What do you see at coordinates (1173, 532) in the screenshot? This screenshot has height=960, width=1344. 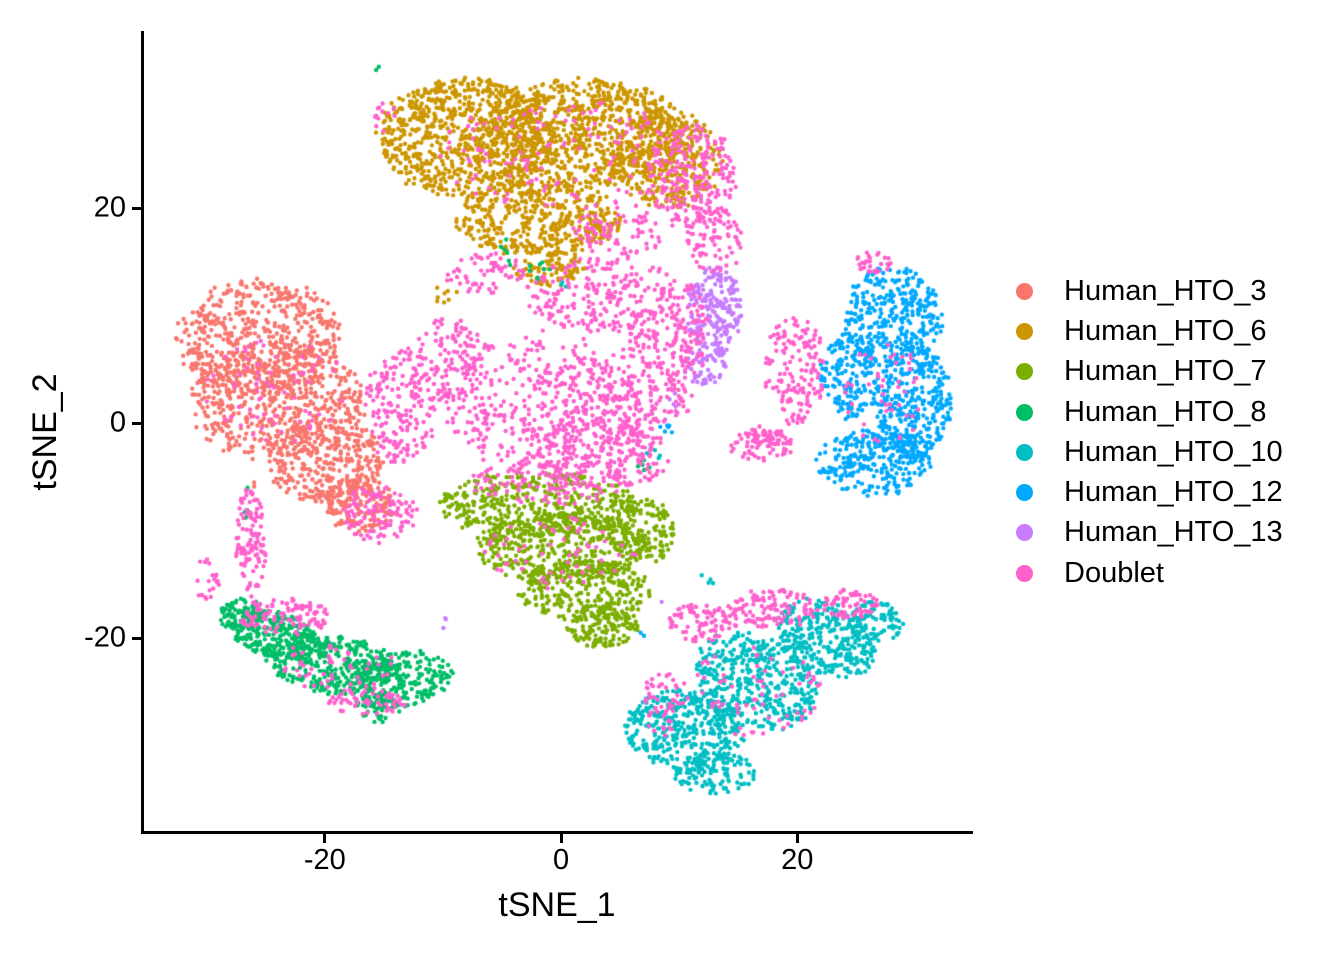 I see `legend-label: Human_HTO_13` at bounding box center [1173, 532].